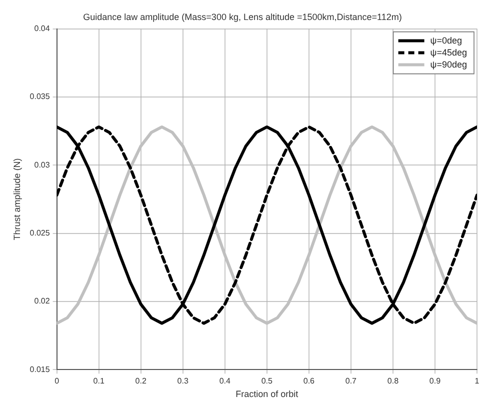 The height and width of the screenshot is (408, 497). I want to click on chart-title: Guidance law amplitude (Mass=300 kg, Lens altitude =1500km,Distance=112m), so click(242, 17).